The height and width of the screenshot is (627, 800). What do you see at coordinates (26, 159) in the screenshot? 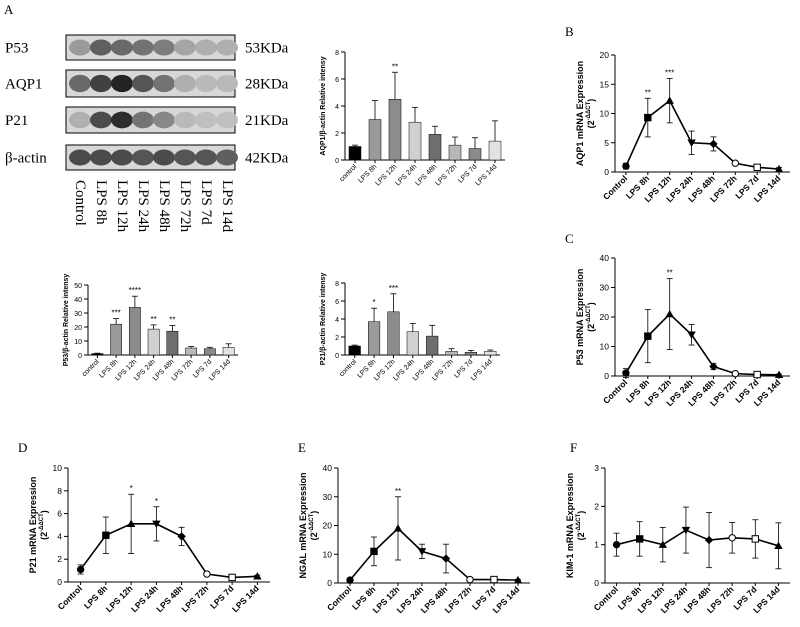
I see `protein-label: β-actin` at bounding box center [26, 159].